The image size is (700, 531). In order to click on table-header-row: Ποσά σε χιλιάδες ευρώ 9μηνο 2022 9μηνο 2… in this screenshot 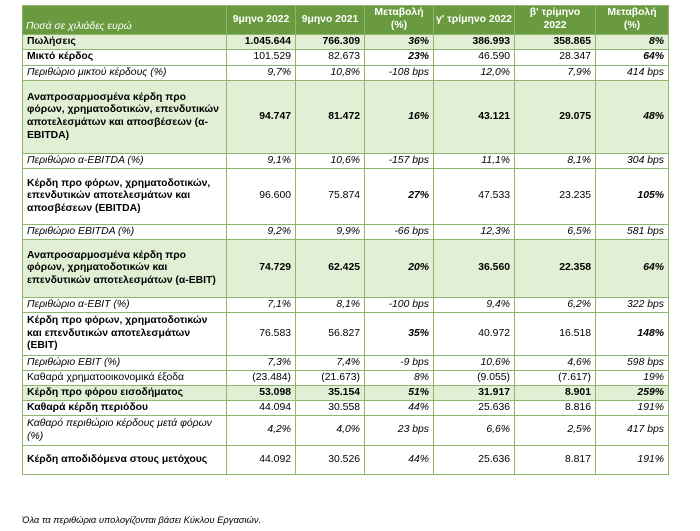, I will do `click(345, 20)`.